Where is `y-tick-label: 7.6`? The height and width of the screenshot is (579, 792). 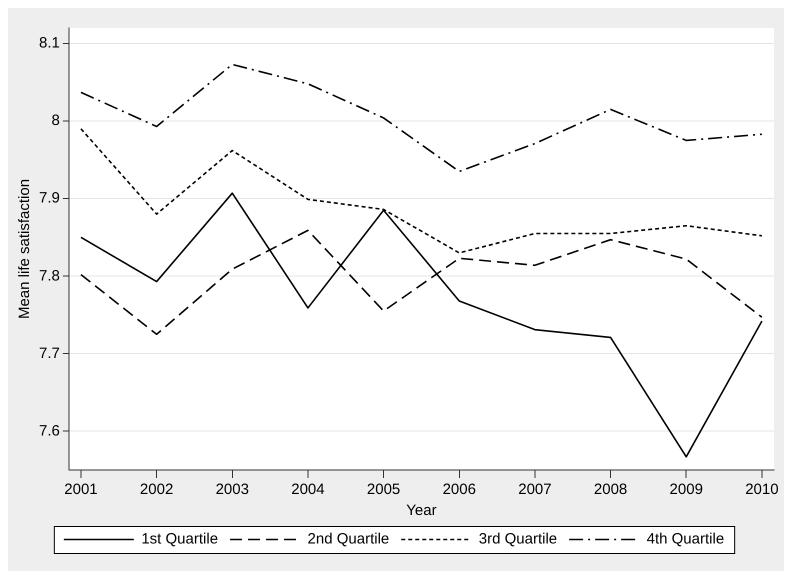 y-tick-label: 7.6 is located at coordinates (49, 431).